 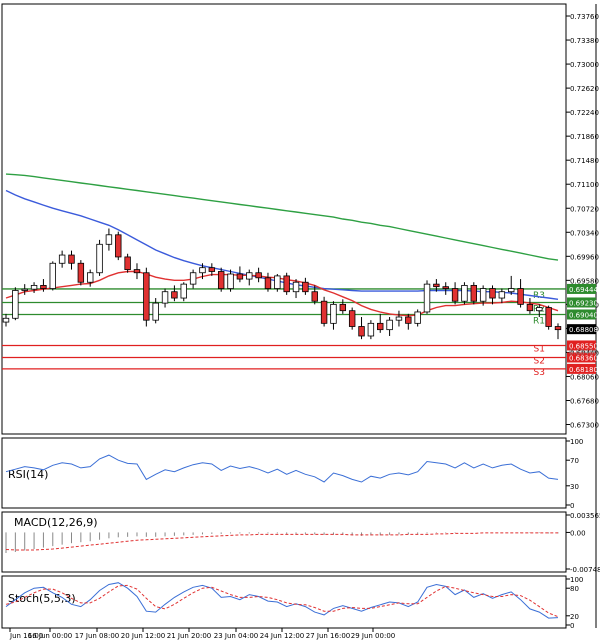 I want to click on rsi-title: RSI(14), so click(x=28, y=474).